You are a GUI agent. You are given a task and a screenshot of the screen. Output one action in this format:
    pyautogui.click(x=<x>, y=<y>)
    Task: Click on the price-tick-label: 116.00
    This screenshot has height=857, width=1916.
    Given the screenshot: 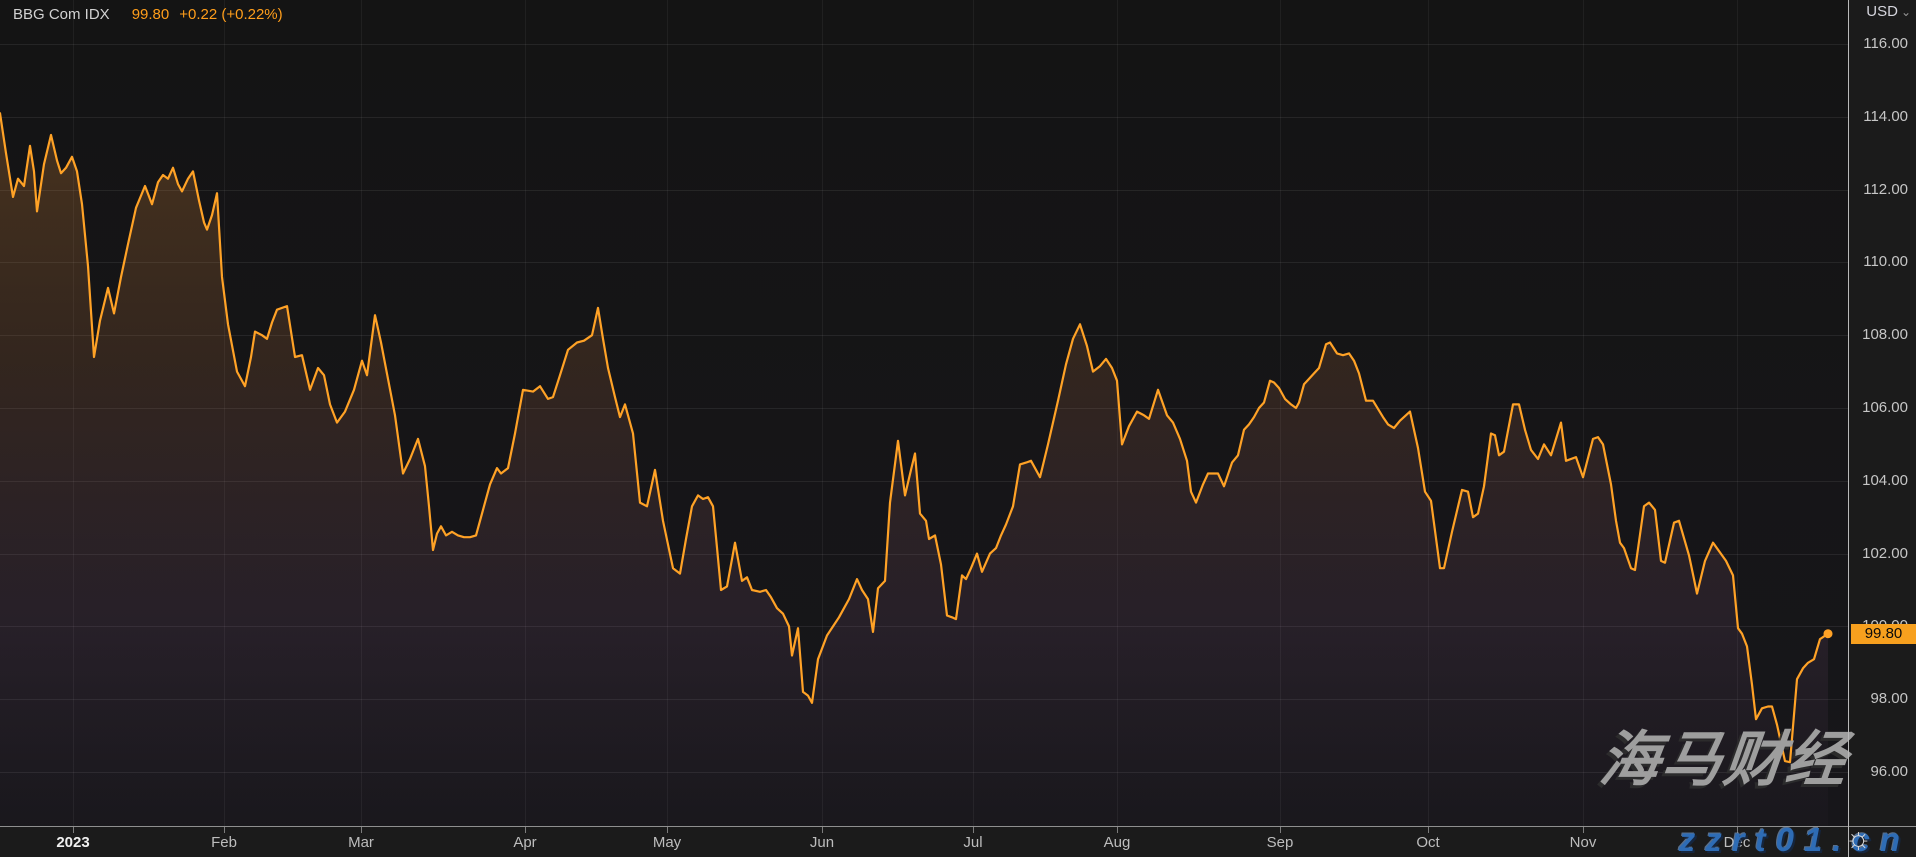 What is the action you would take?
    pyautogui.click(x=1885, y=43)
    